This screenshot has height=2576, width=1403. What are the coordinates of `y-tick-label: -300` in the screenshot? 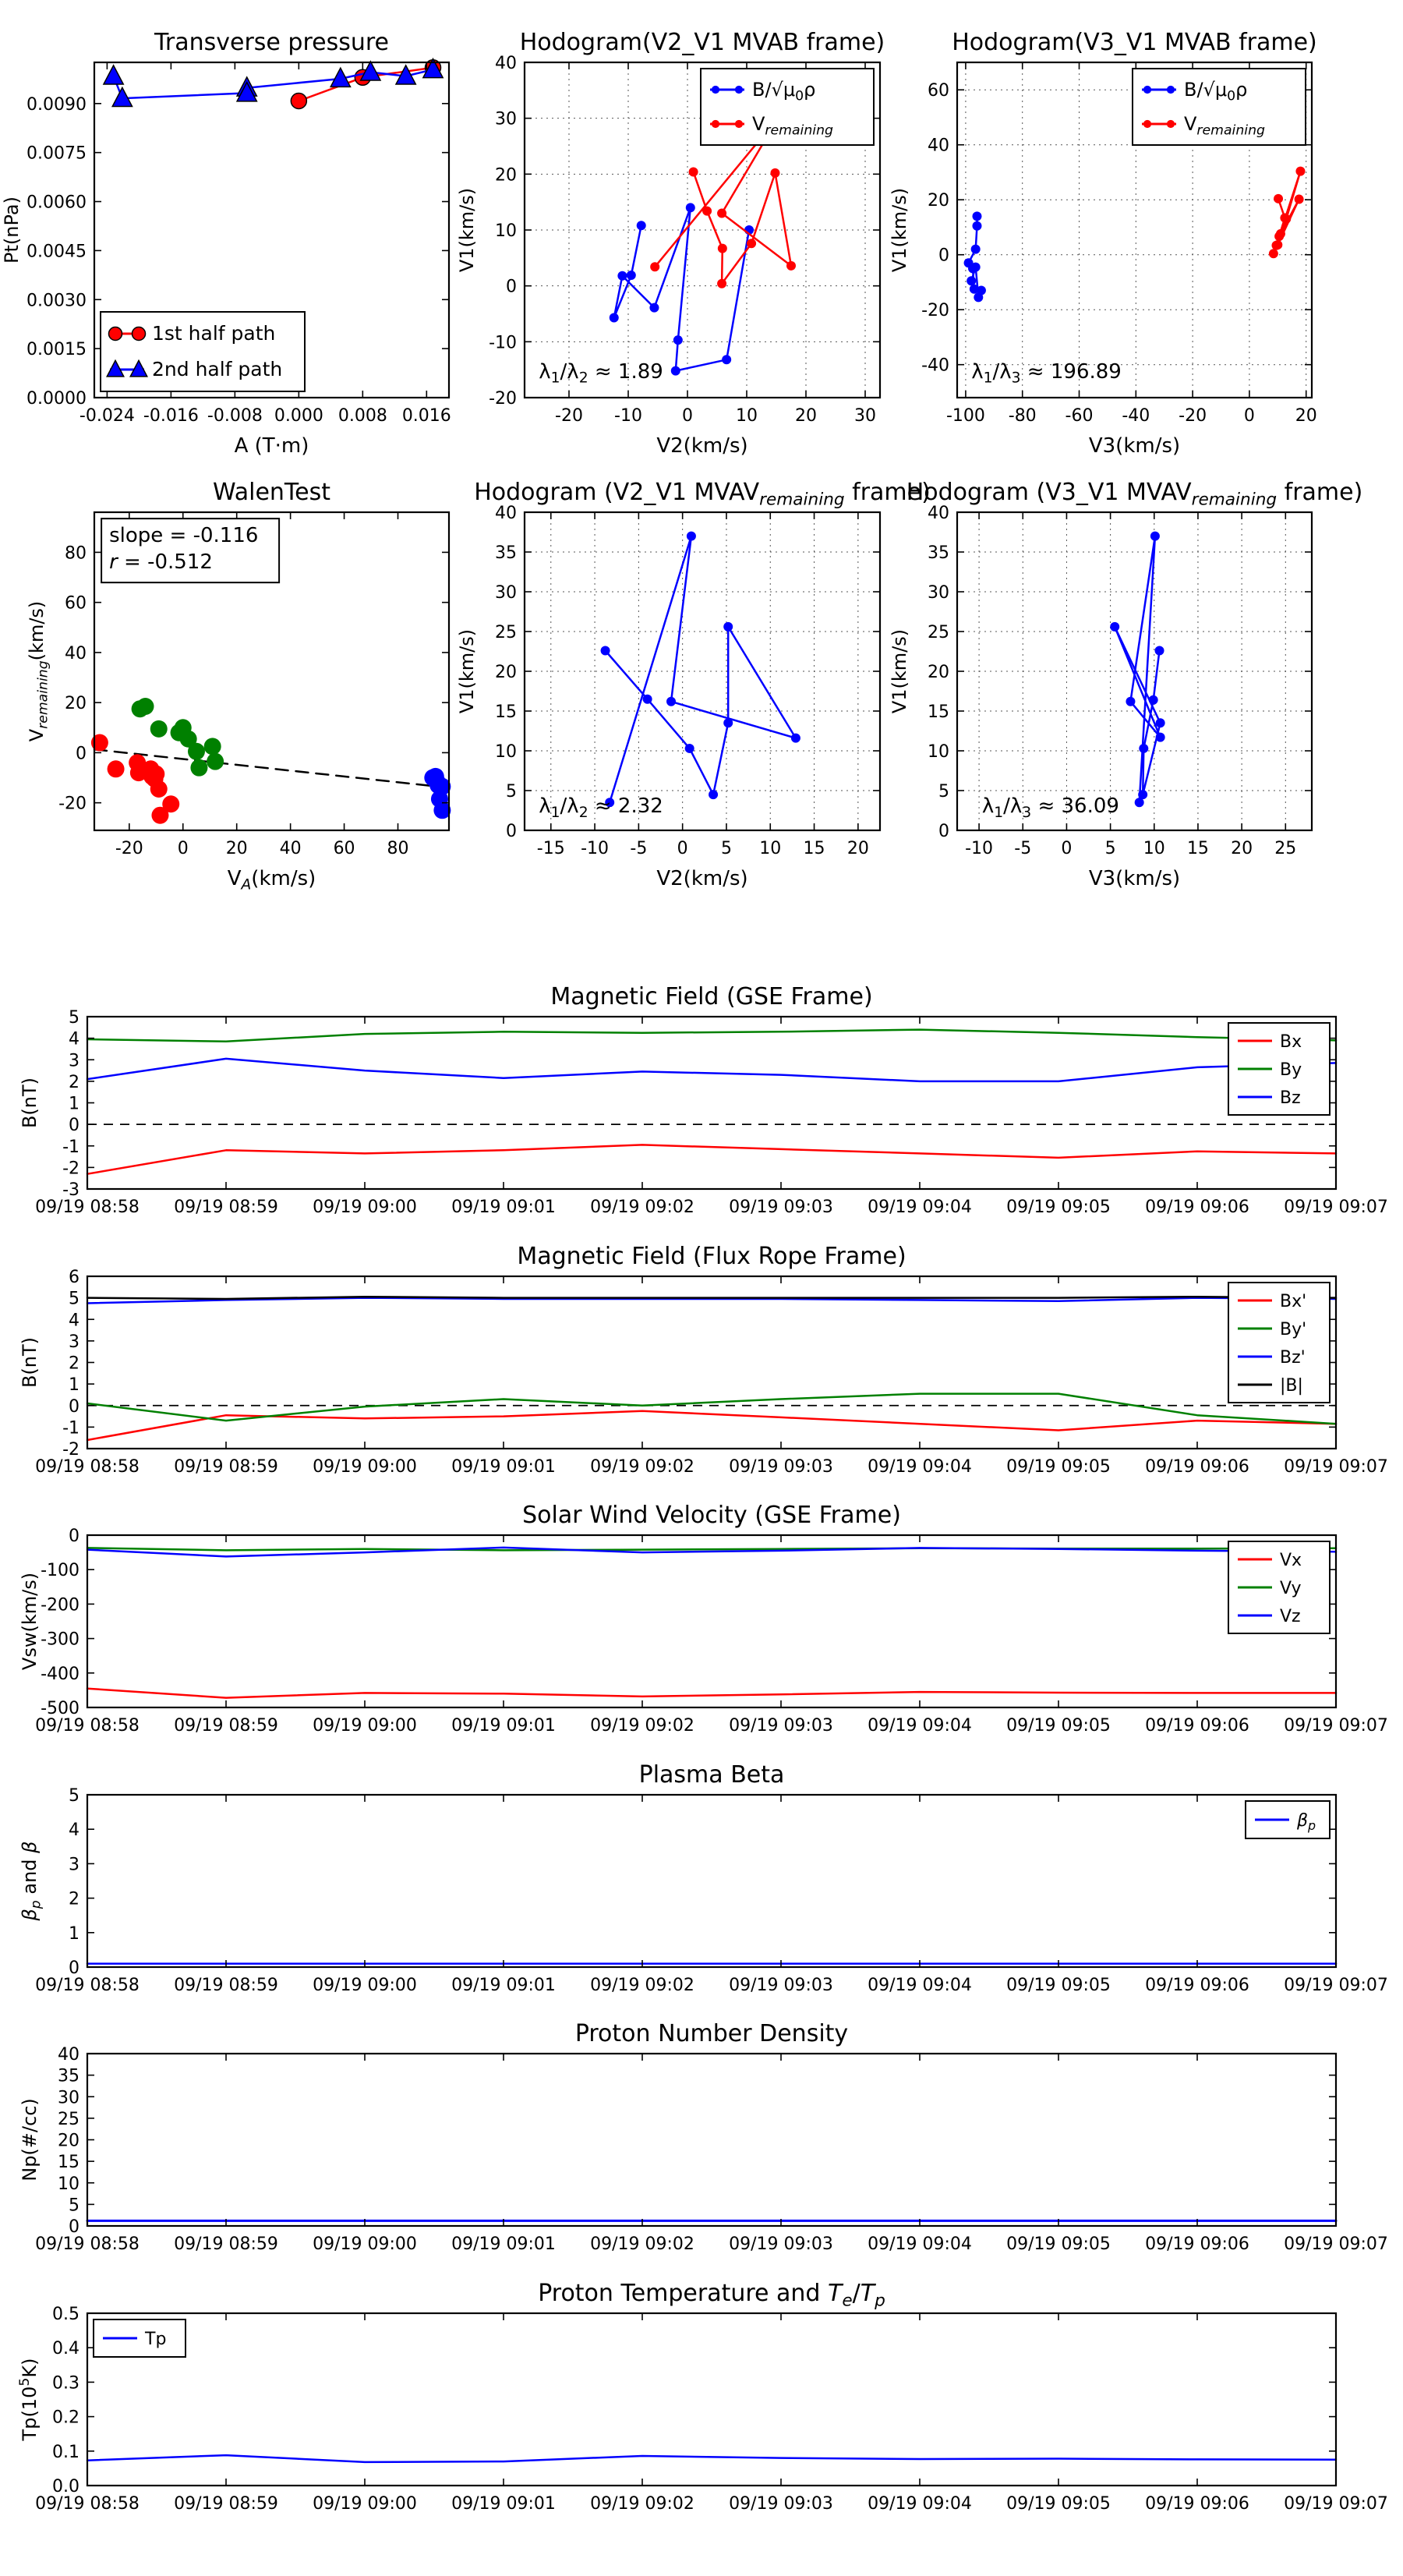 It's located at (60, 1640).